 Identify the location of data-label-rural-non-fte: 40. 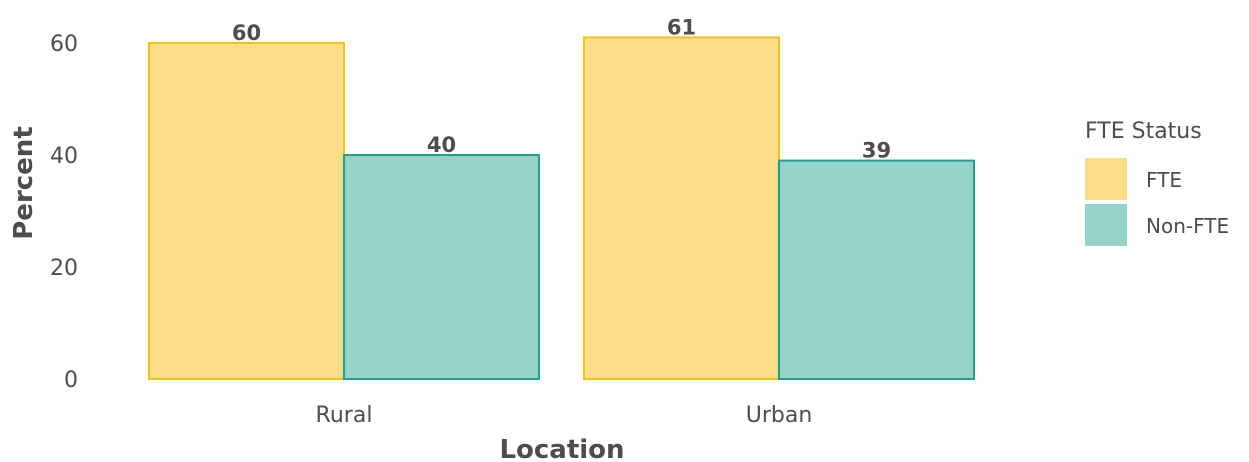
(441, 145).